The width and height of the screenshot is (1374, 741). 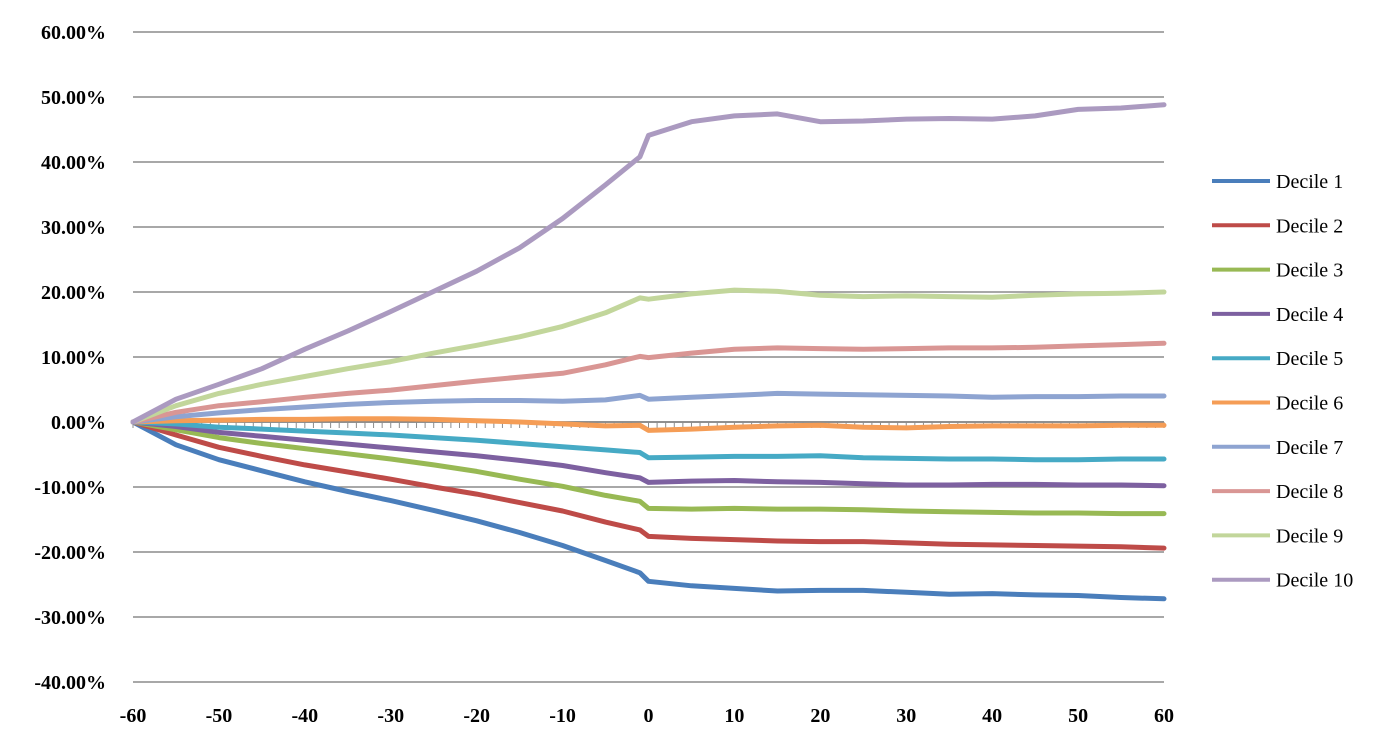 I want to click on x-tick-label: -10, so click(x=562, y=716).